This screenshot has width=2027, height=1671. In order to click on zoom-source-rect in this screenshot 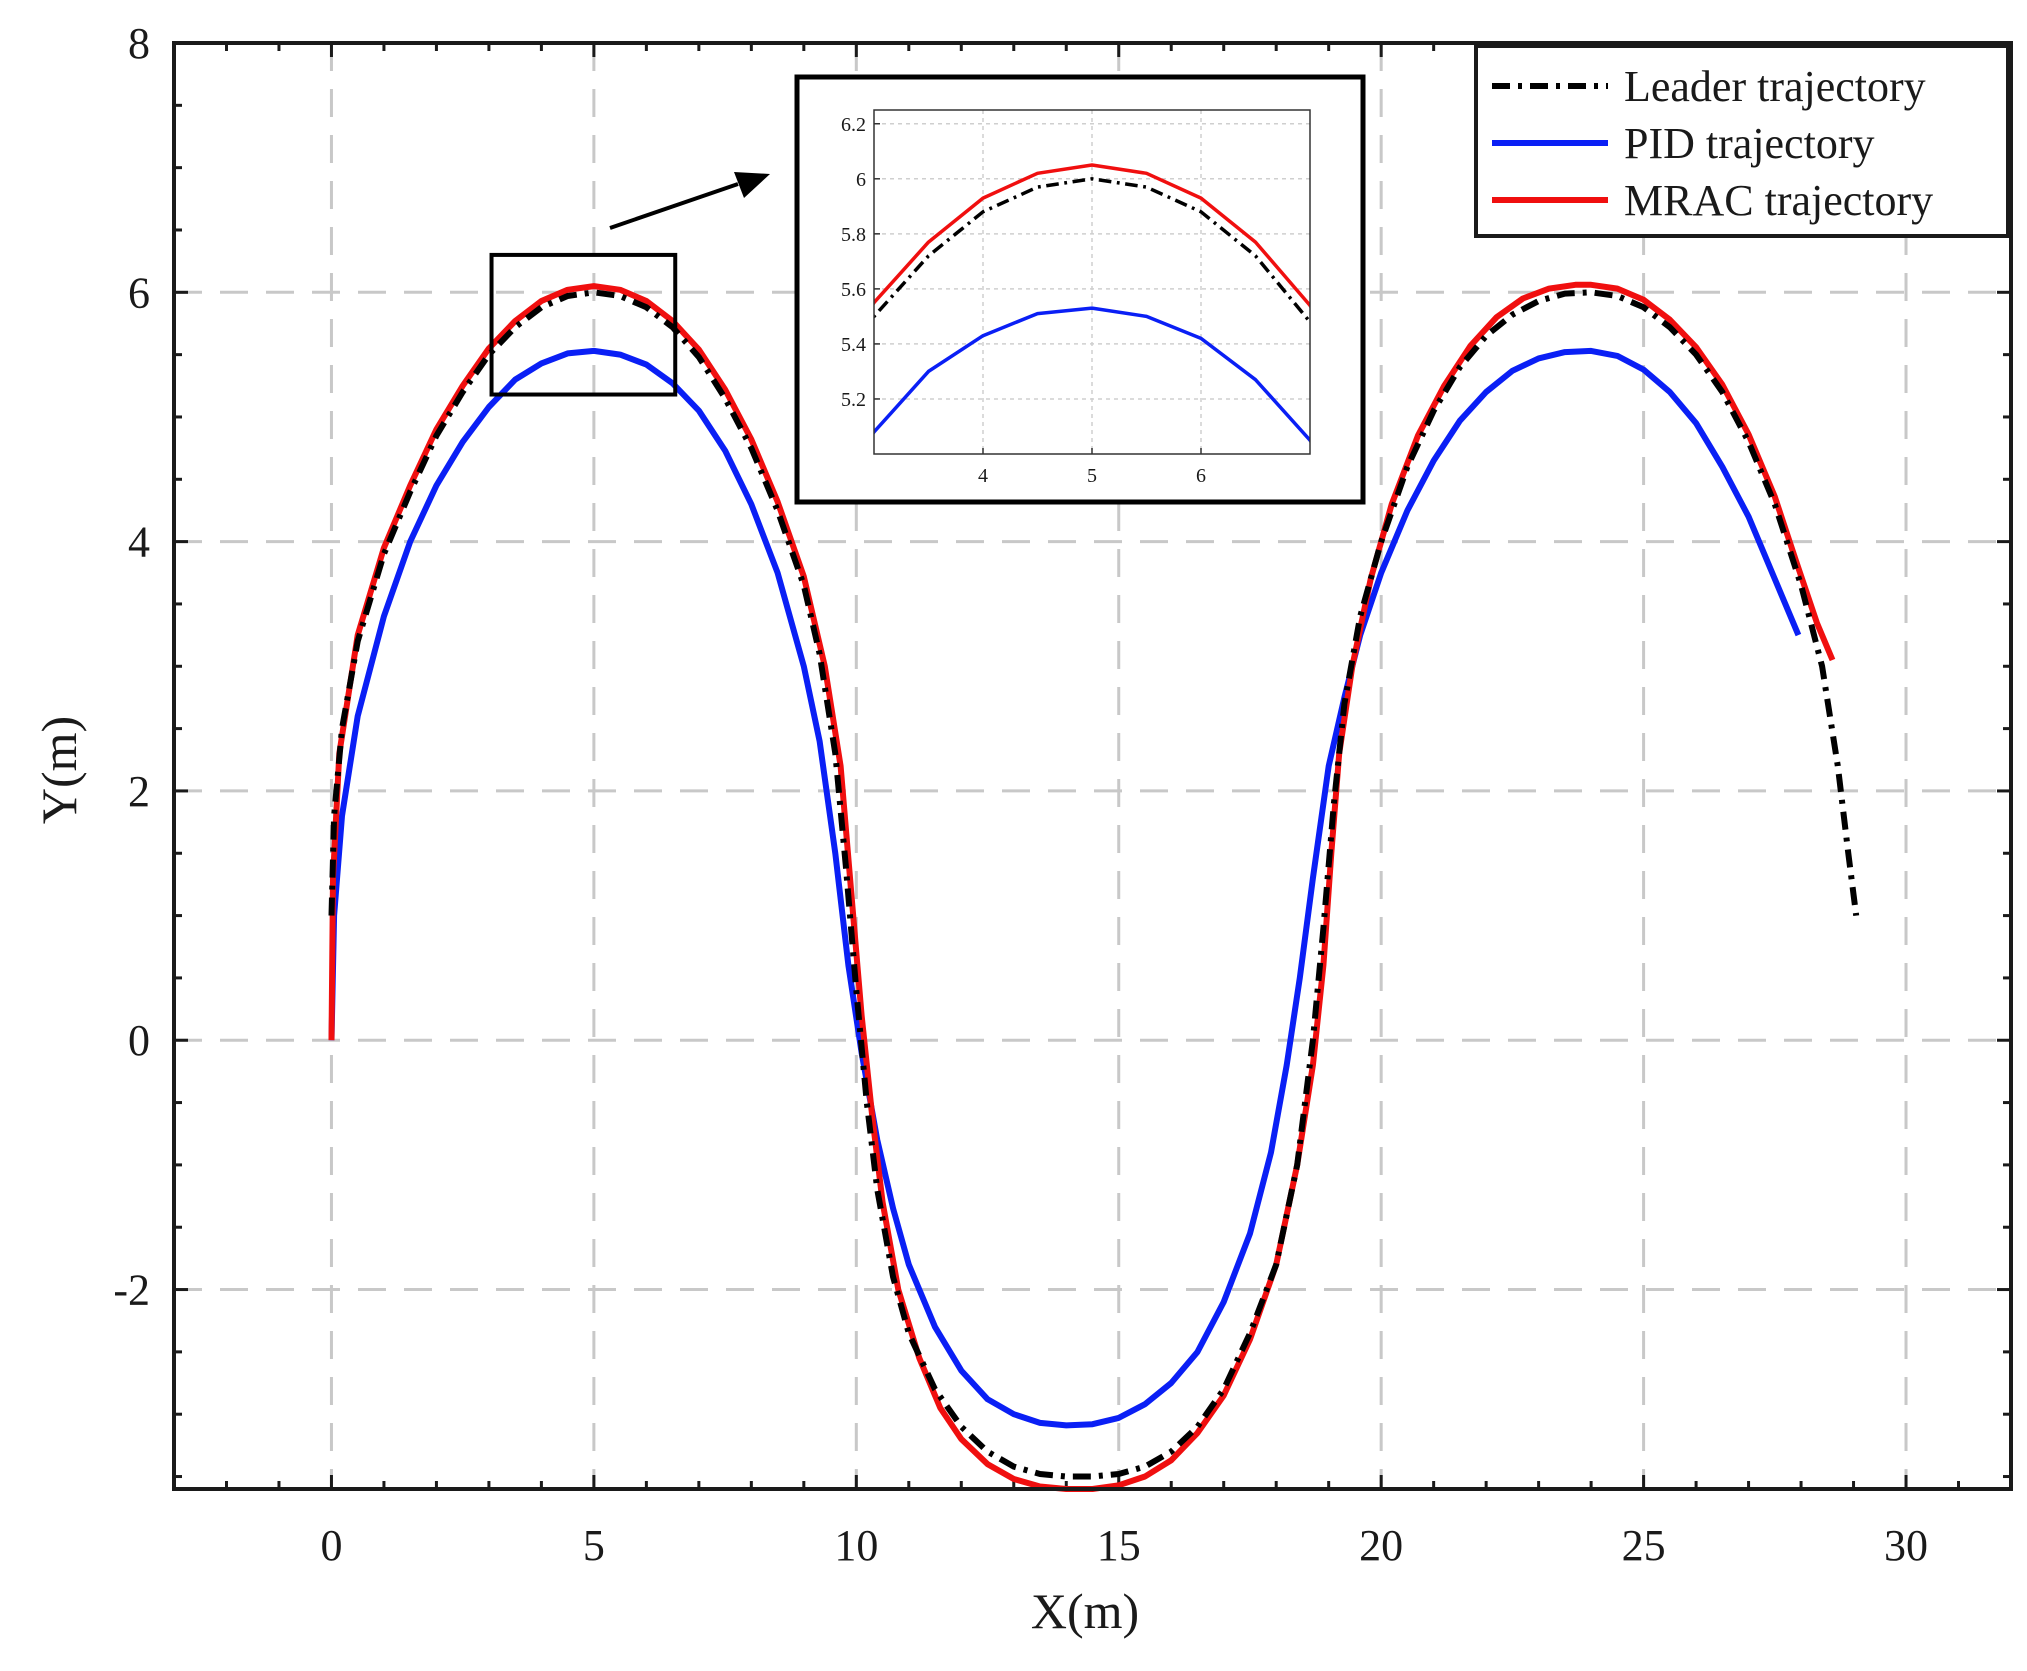, I will do `click(583, 324)`.